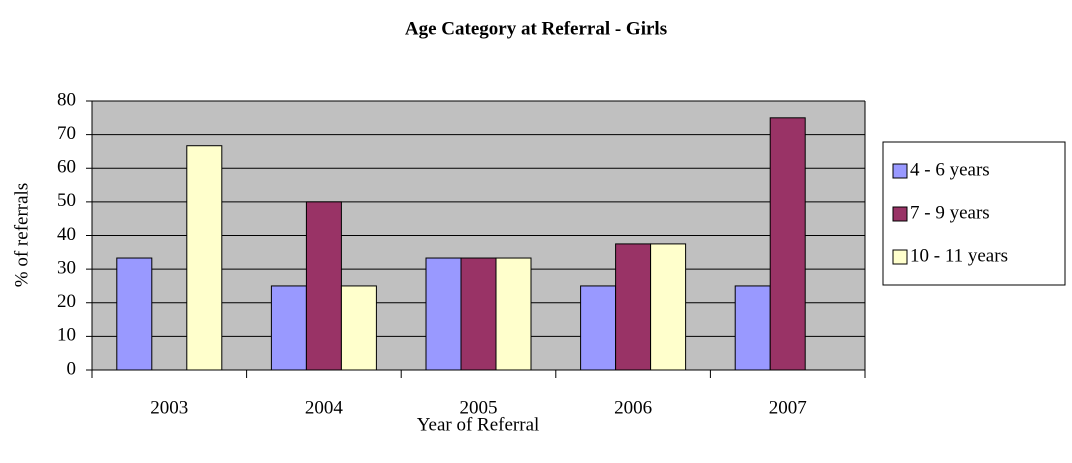  Describe the element at coordinates (324, 407) in the screenshot. I see `x-tick-label: 2004` at that location.